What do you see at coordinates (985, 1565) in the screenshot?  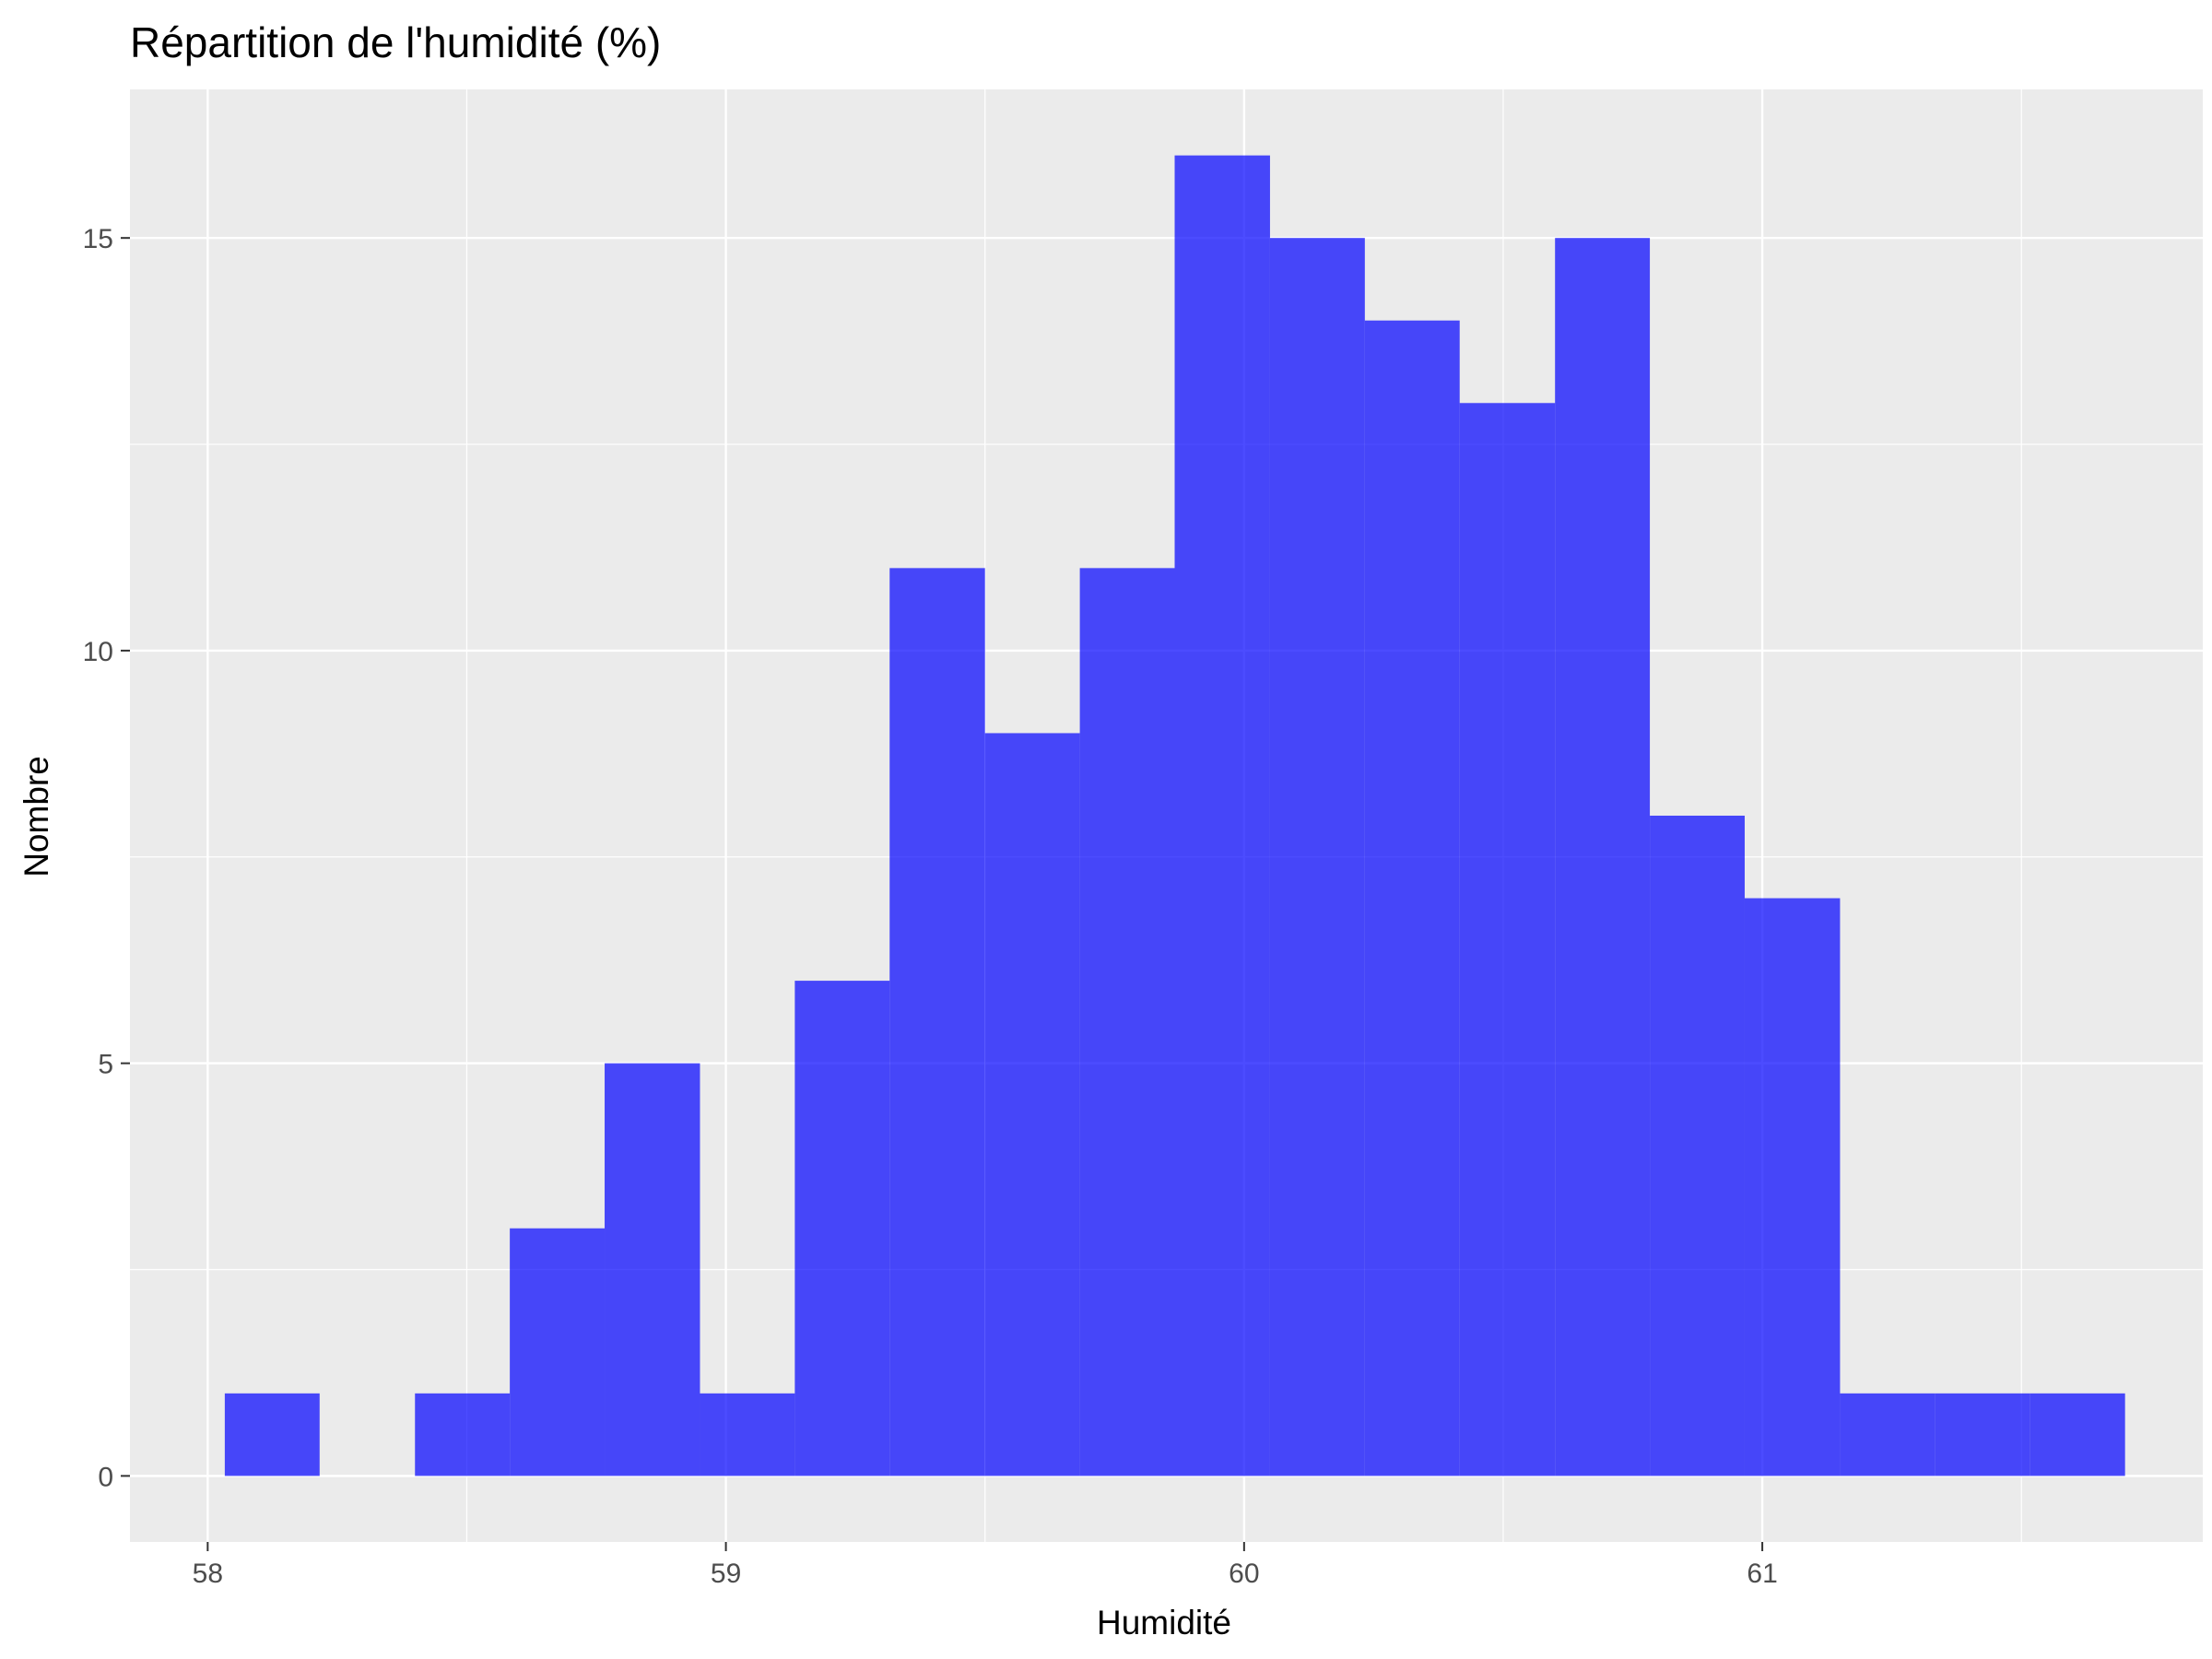 I see `x-axis-ticks: 58 59 60 61` at bounding box center [985, 1565].